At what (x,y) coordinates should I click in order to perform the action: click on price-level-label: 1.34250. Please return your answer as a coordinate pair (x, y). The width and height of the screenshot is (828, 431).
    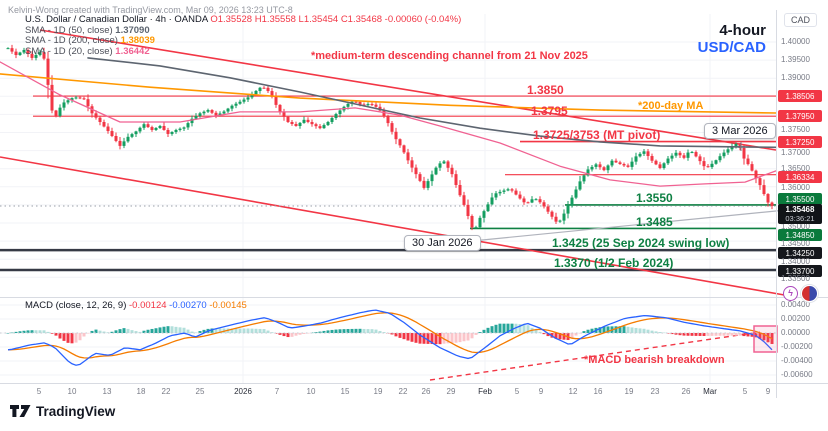
    Looking at the image, I should click on (800, 253).